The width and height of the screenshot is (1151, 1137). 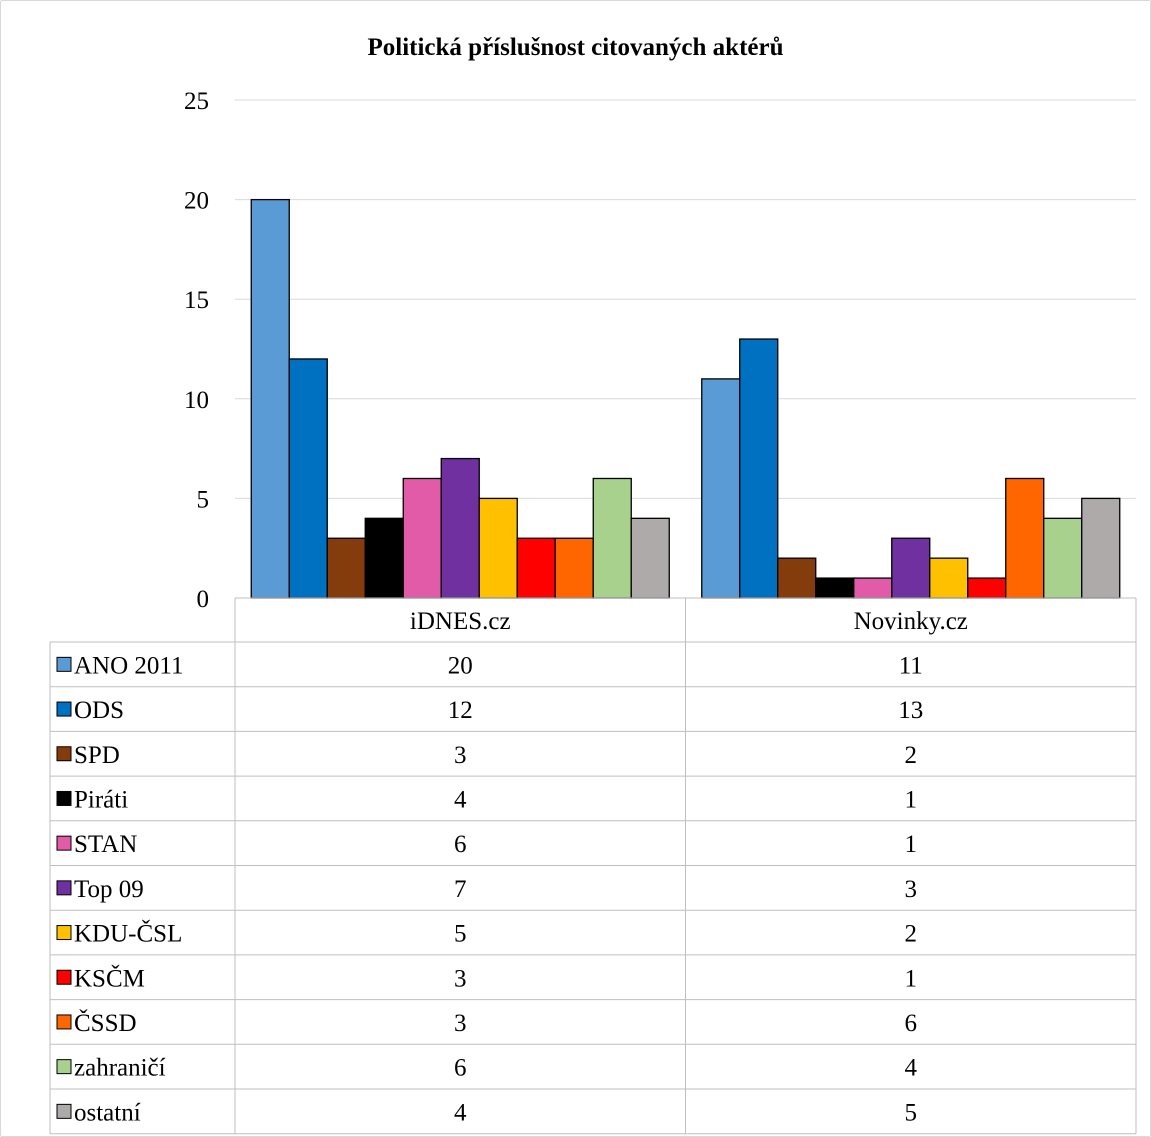 I want to click on legend-label: Piráti, so click(x=101, y=799).